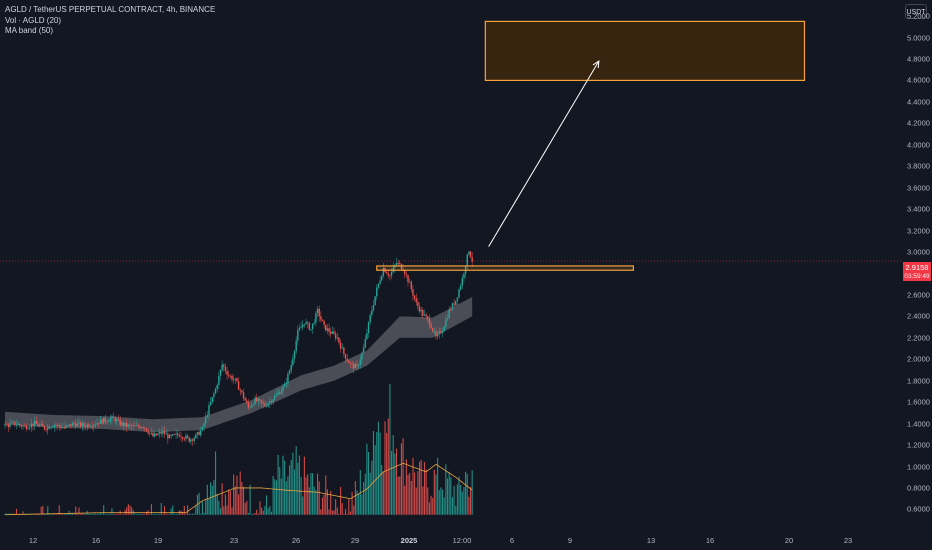 Image resolution: width=932 pixels, height=550 pixels. What do you see at coordinates (33, 20) in the screenshot?
I see `volume-indicator-label: Vol · AGLD (20)` at bounding box center [33, 20].